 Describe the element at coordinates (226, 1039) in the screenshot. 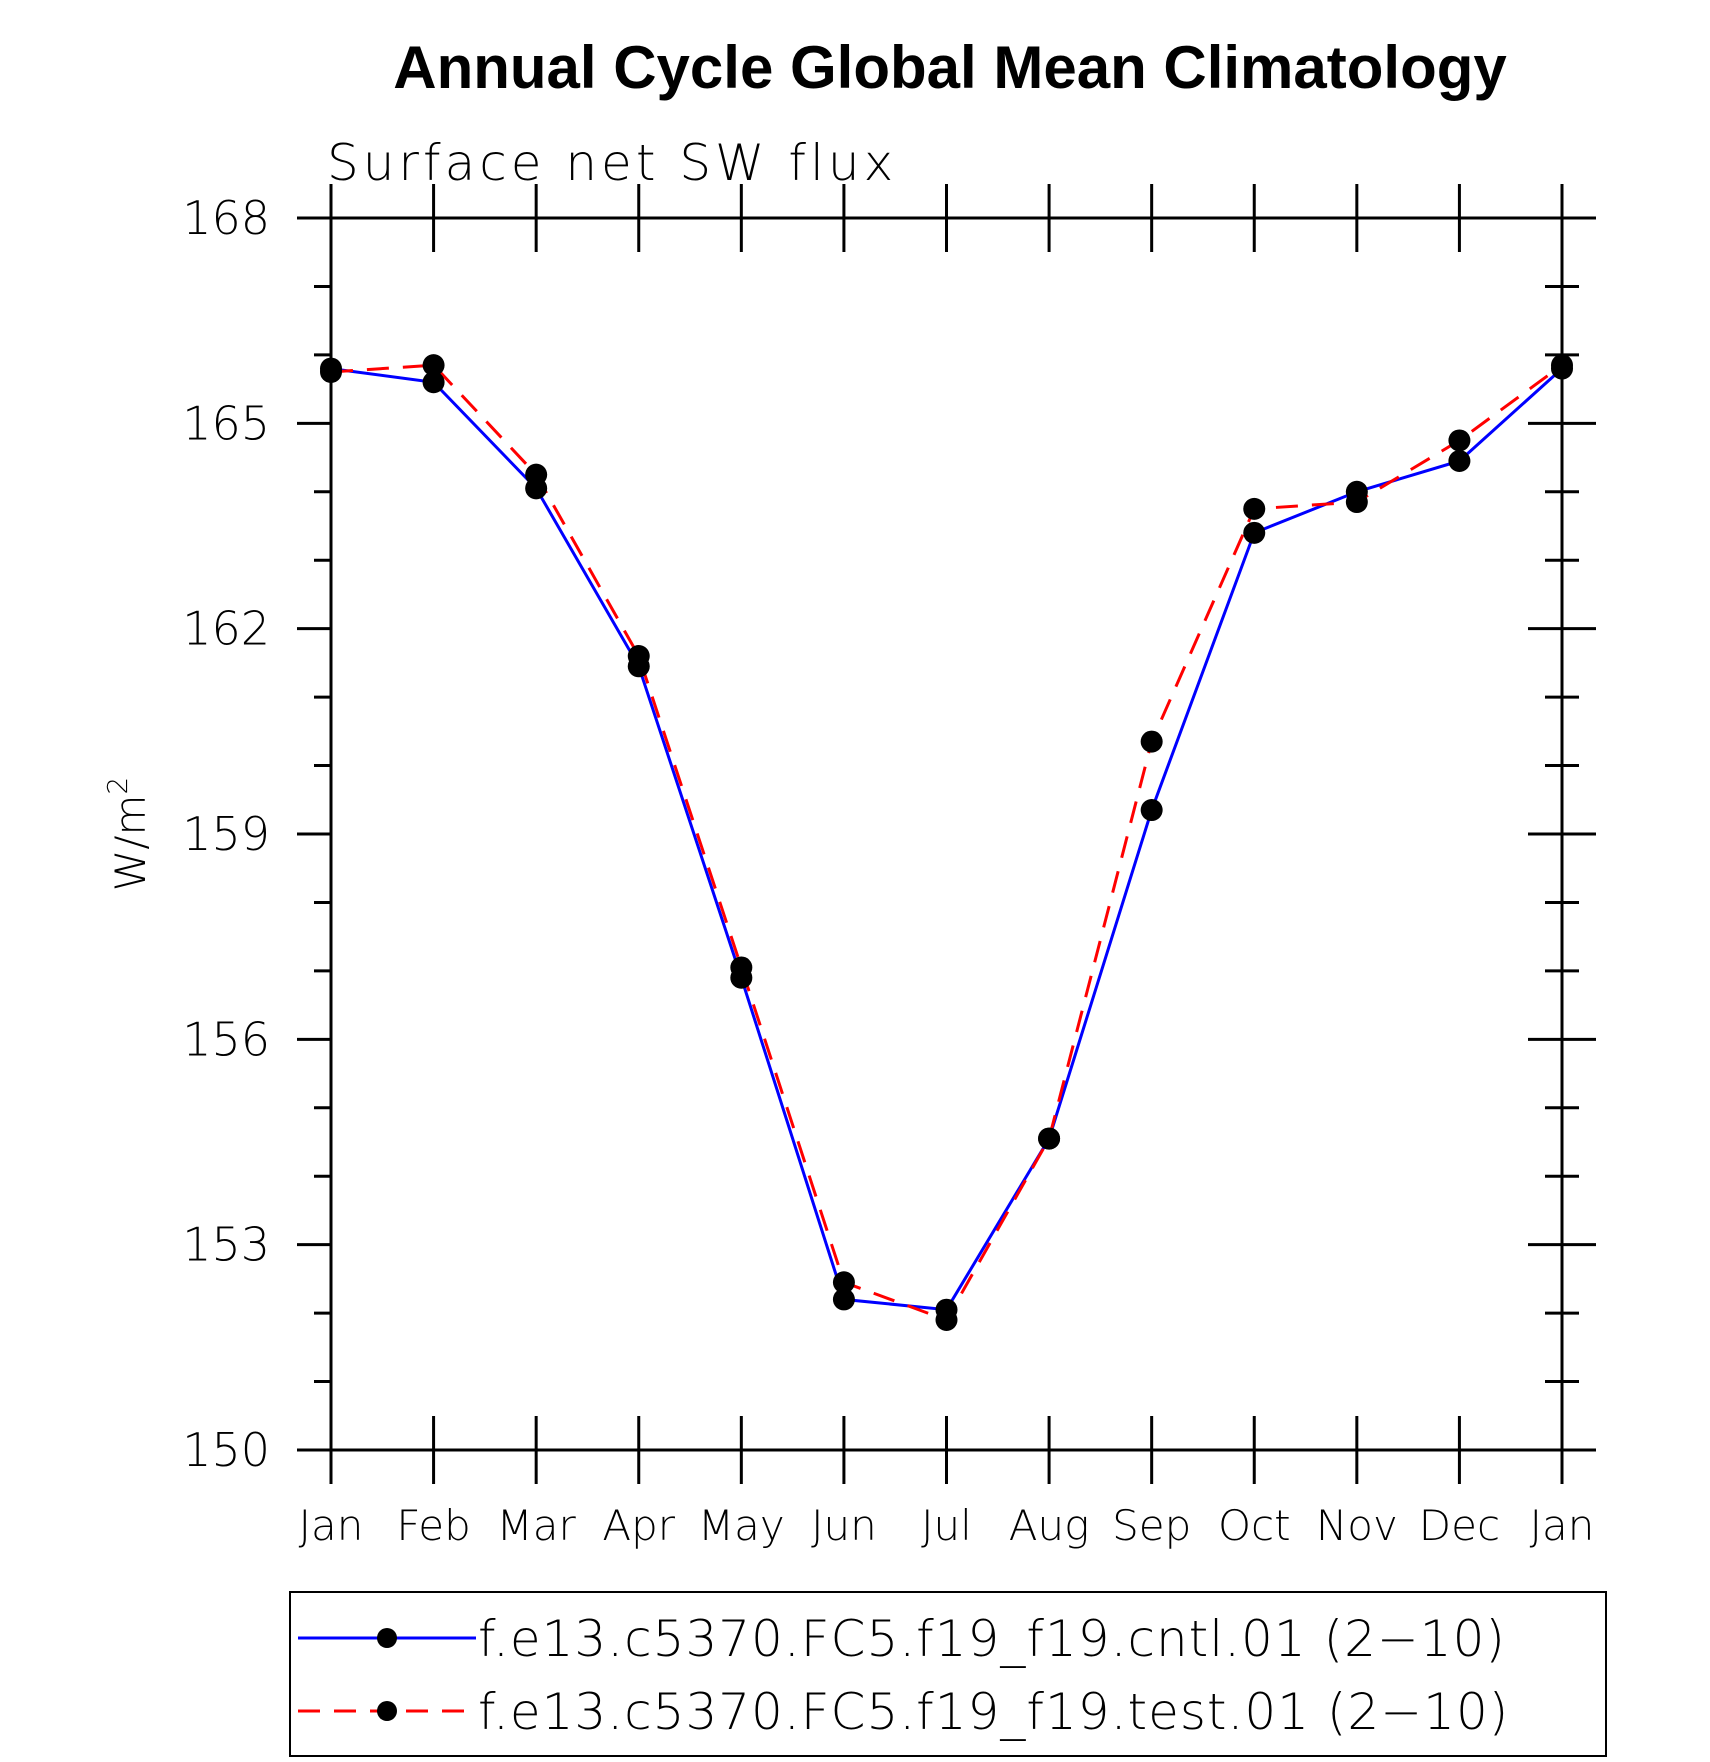

I see `y-tick-label: 156` at that location.